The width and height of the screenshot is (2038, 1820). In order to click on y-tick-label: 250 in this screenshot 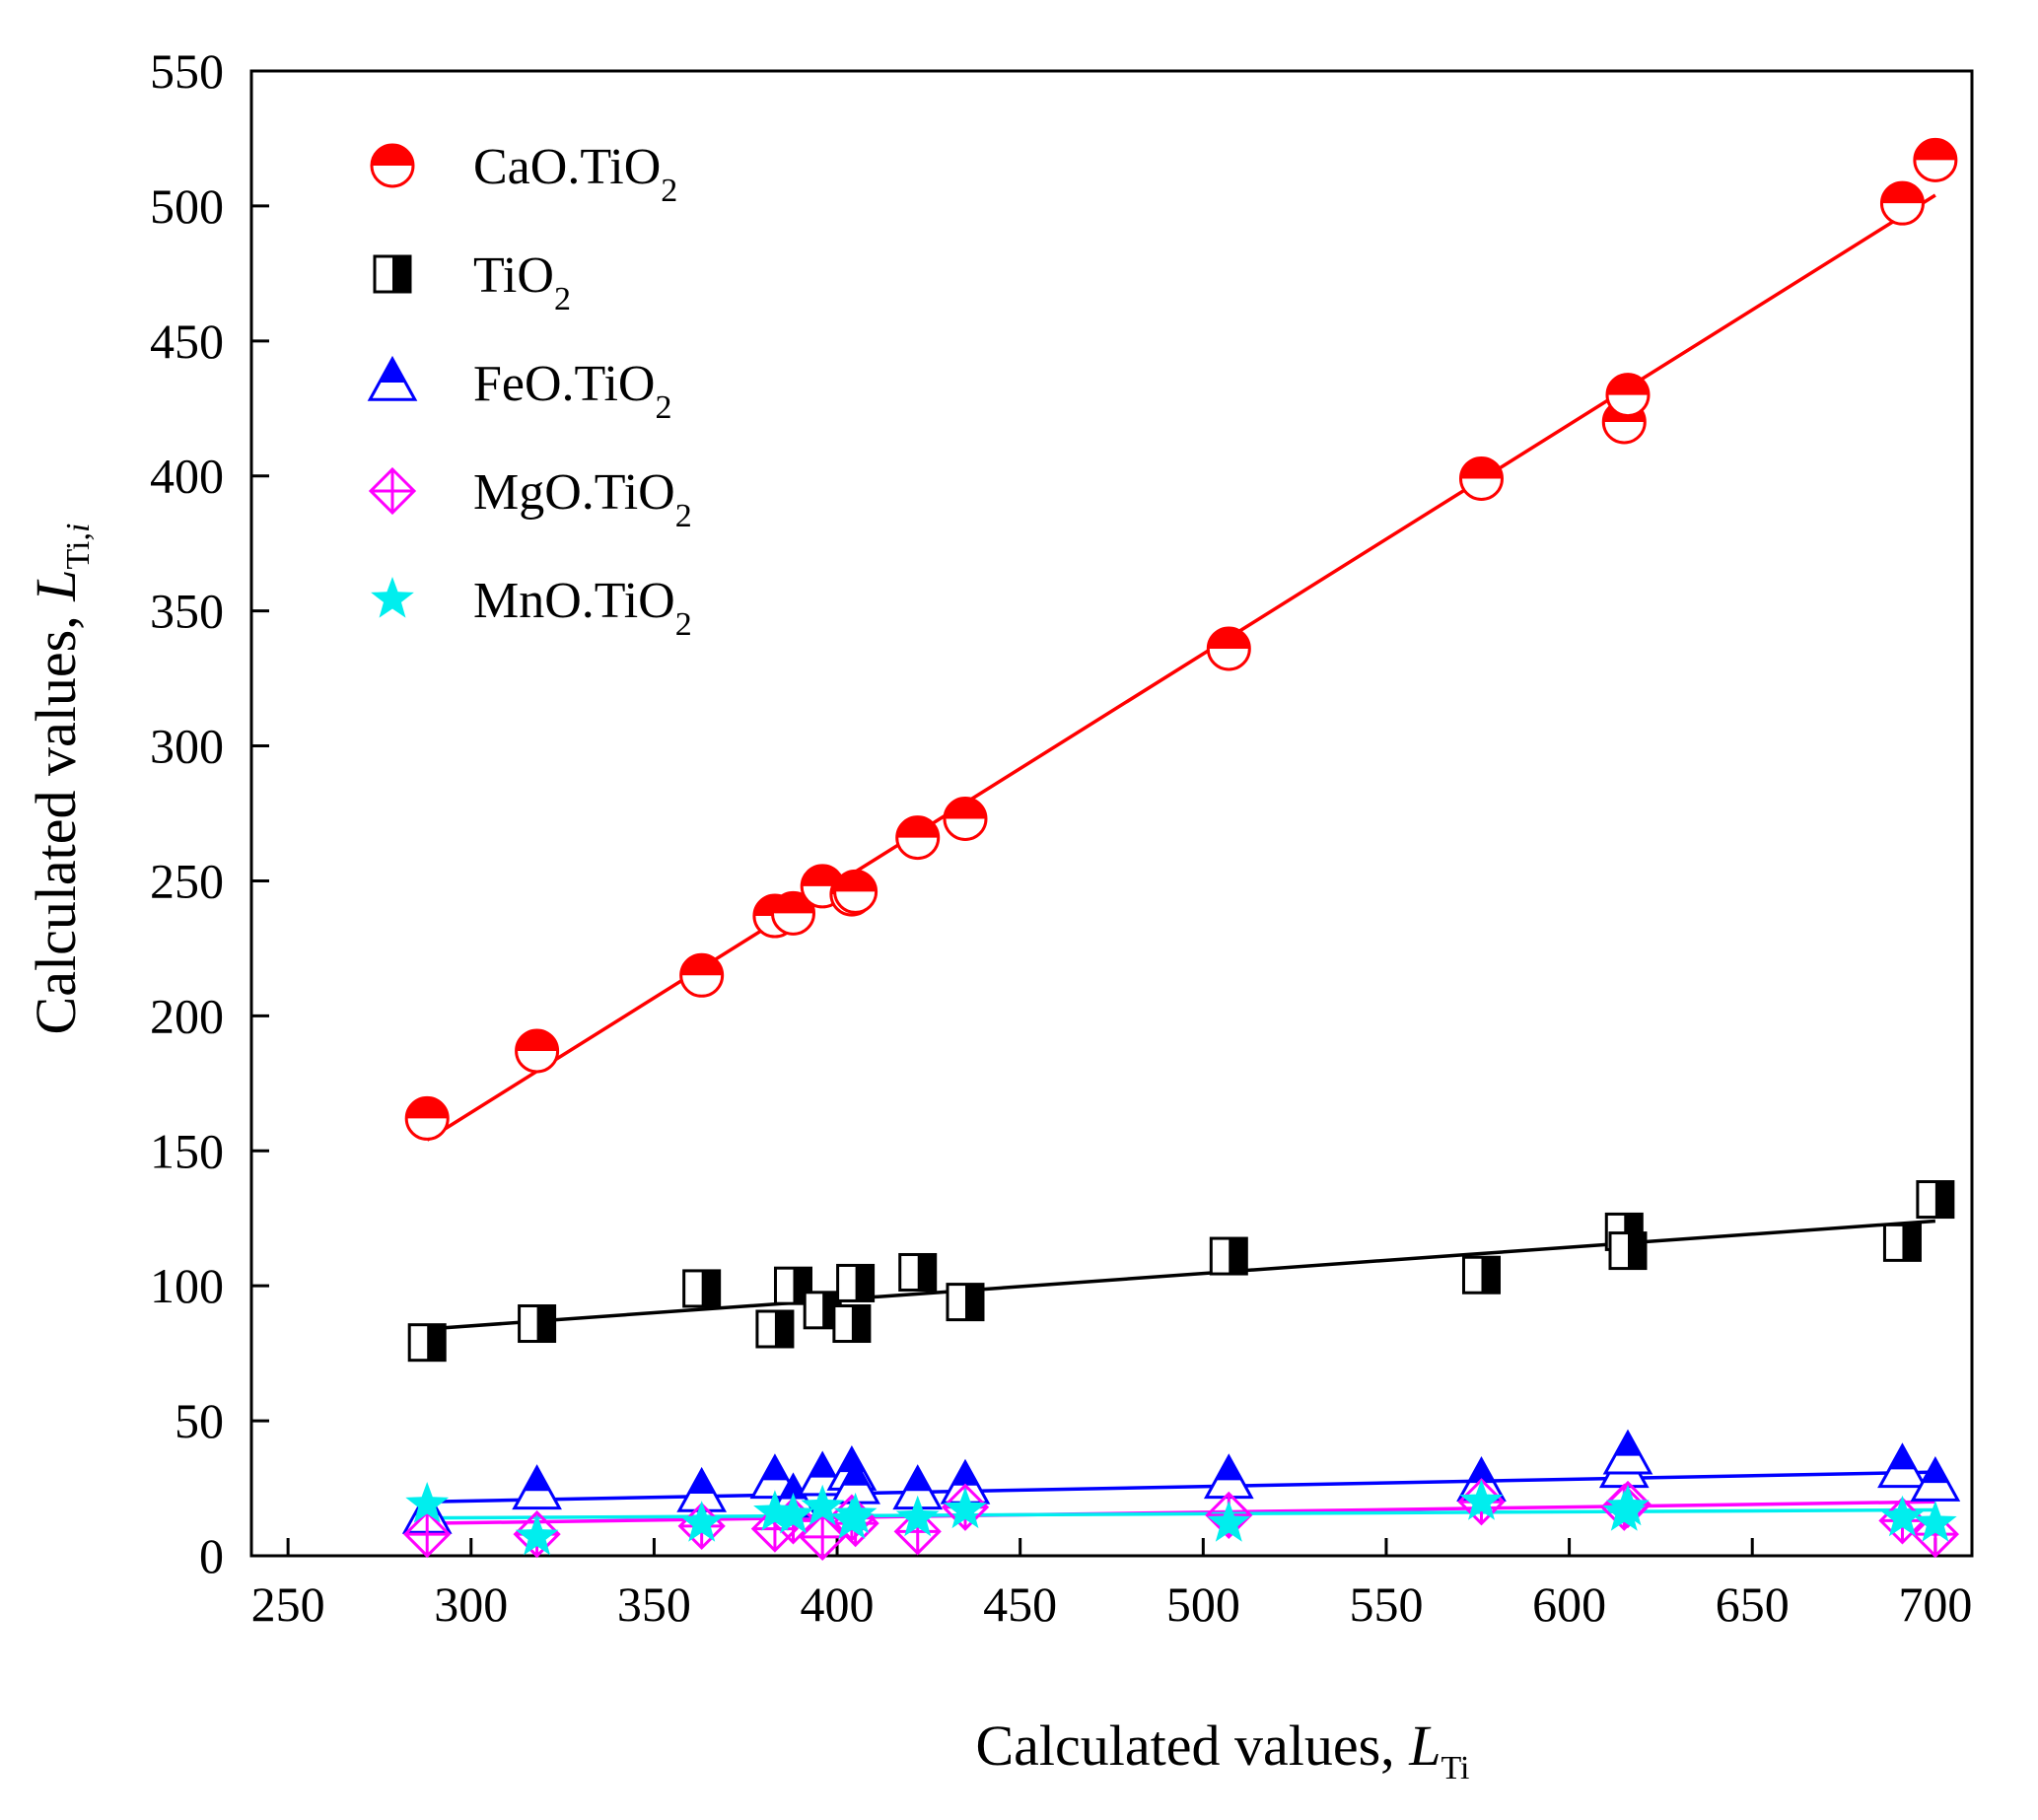, I will do `click(187, 880)`.